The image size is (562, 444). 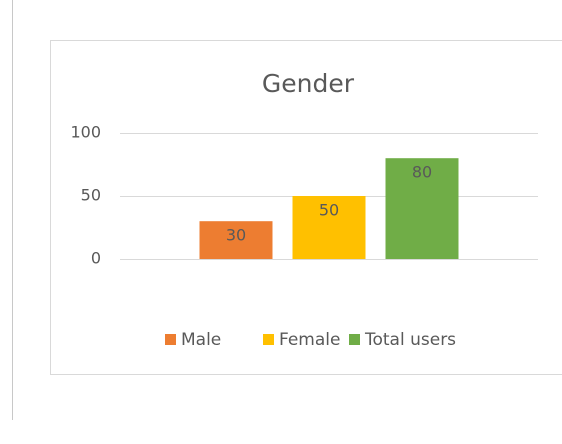 I want to click on y-tick-label: 0, so click(x=96, y=258).